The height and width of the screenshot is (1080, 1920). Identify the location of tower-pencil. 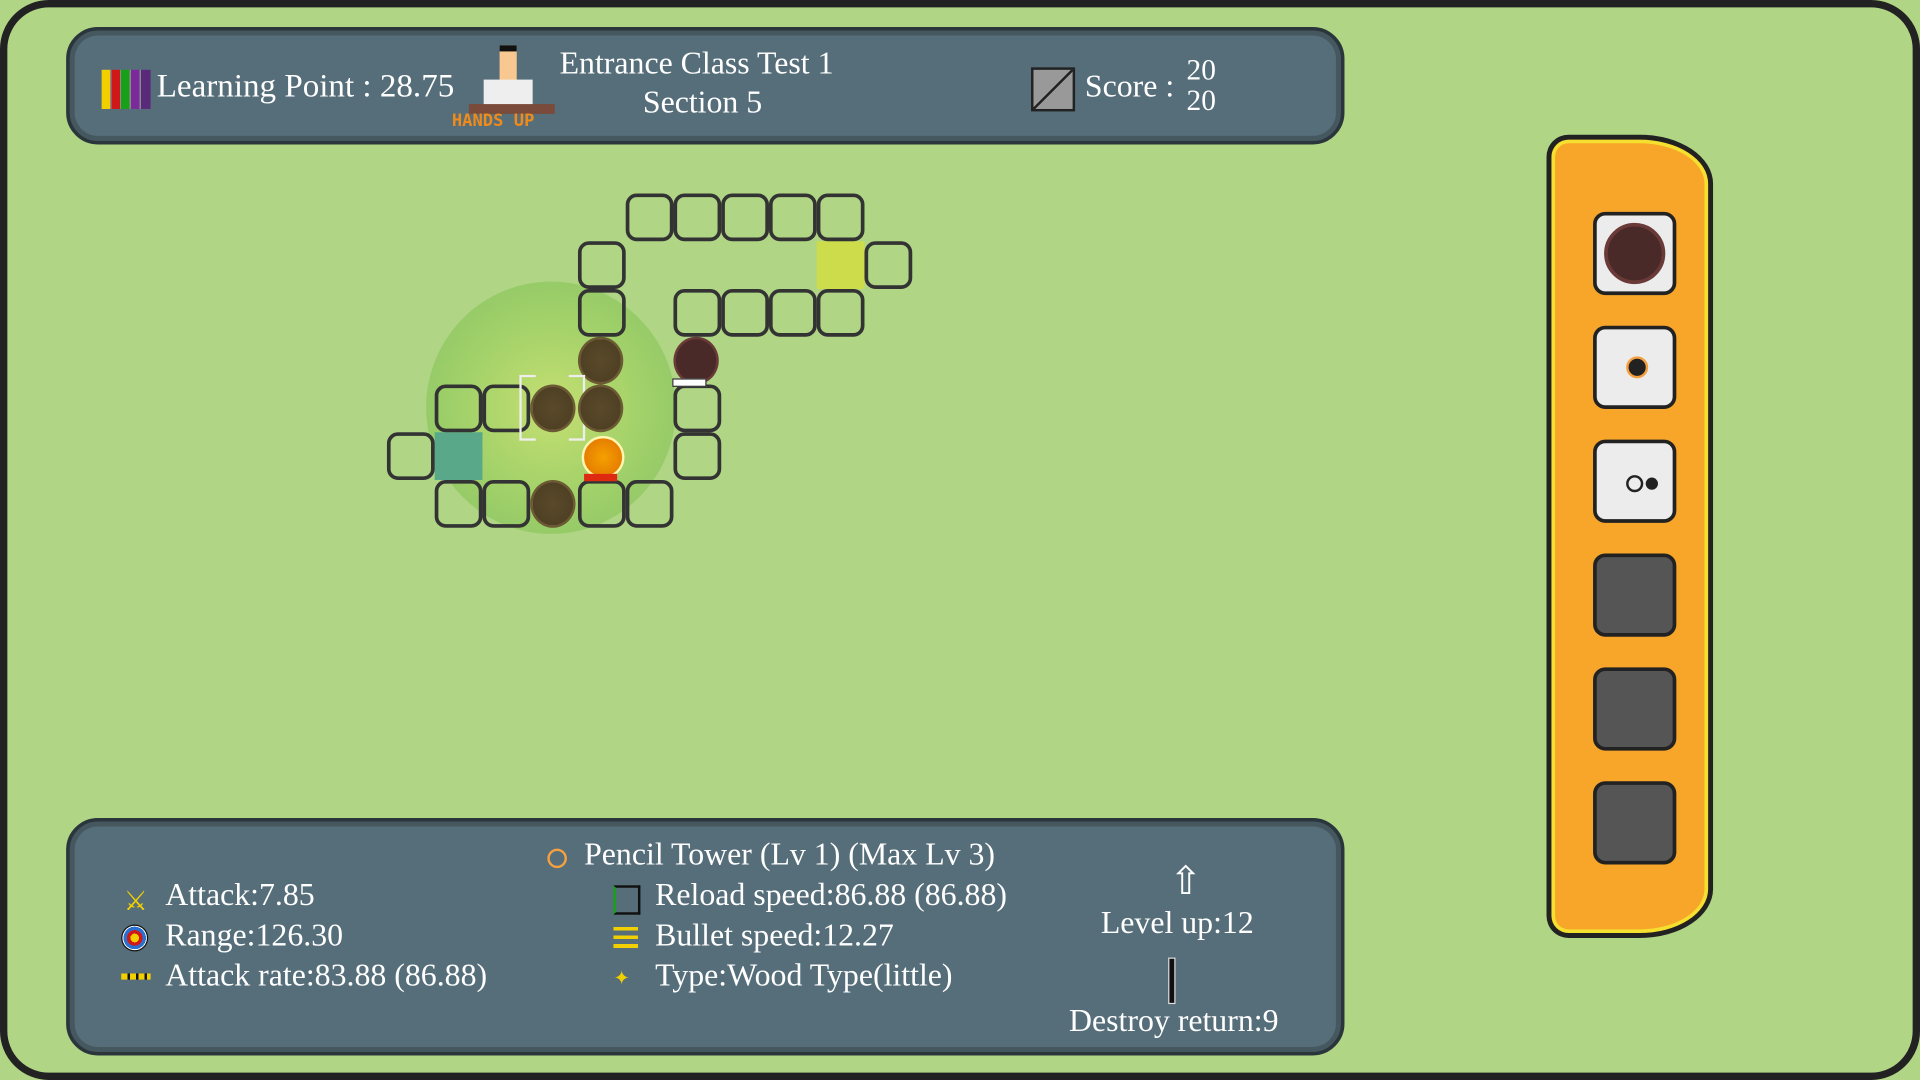
(600, 360).